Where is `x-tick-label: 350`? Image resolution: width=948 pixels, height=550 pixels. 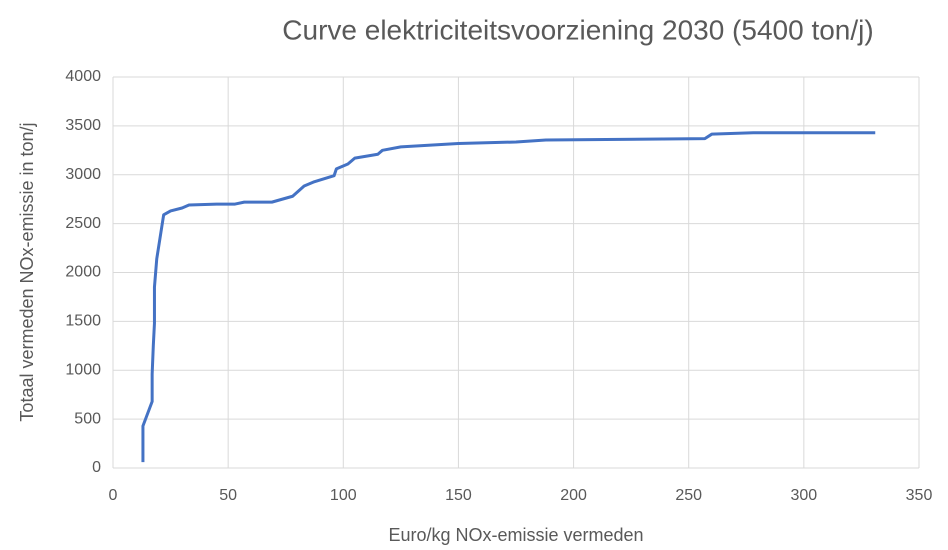 x-tick-label: 350 is located at coordinates (919, 495).